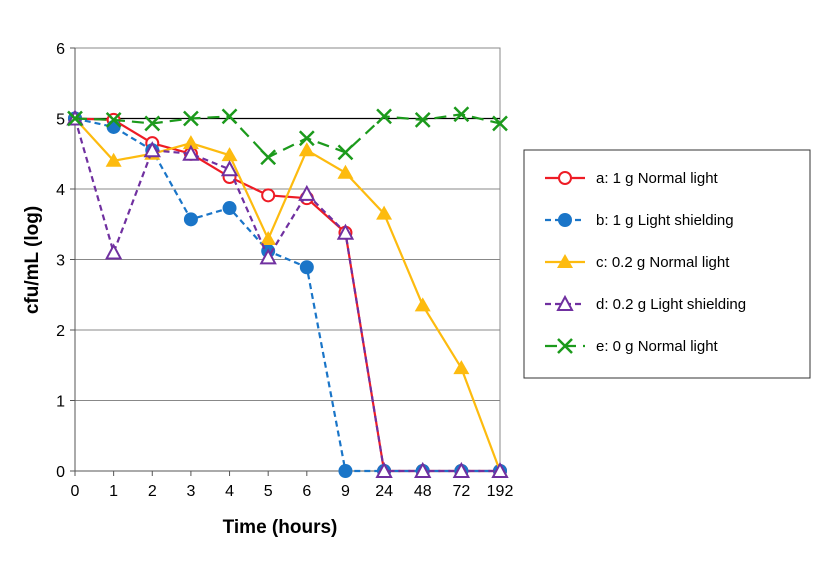 The height and width of the screenshot is (562, 820). Describe the element at coordinates (60, 120) in the screenshot. I see `y-tick-label: 5` at that location.